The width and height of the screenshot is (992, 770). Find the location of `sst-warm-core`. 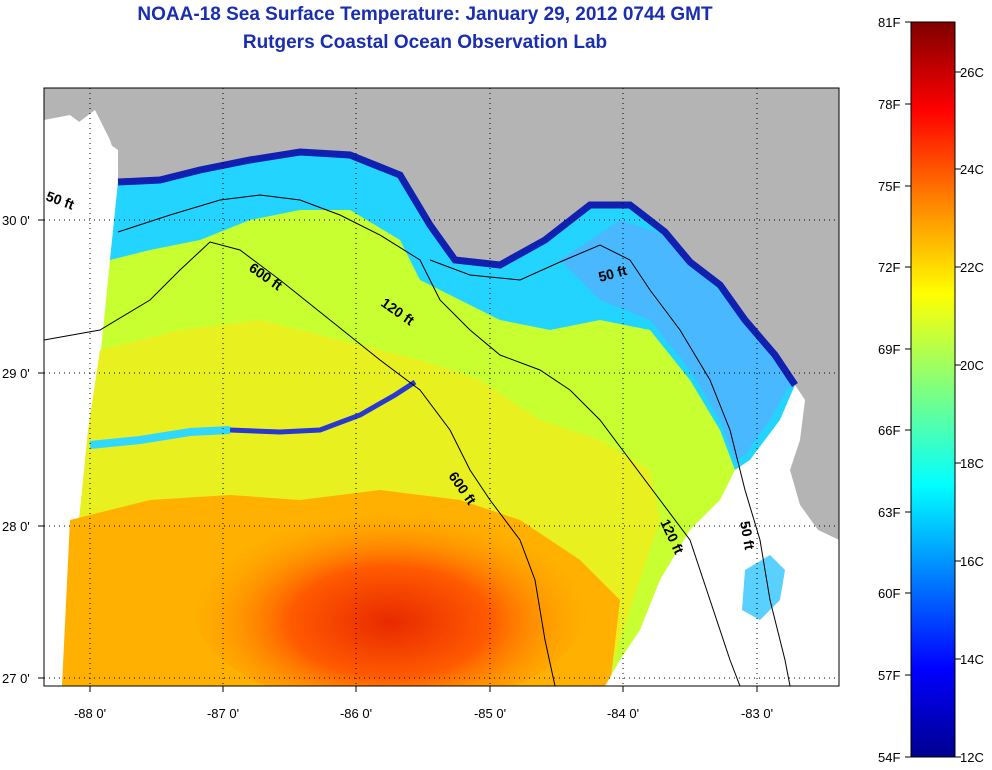

sst-warm-core is located at coordinates (390, 588).